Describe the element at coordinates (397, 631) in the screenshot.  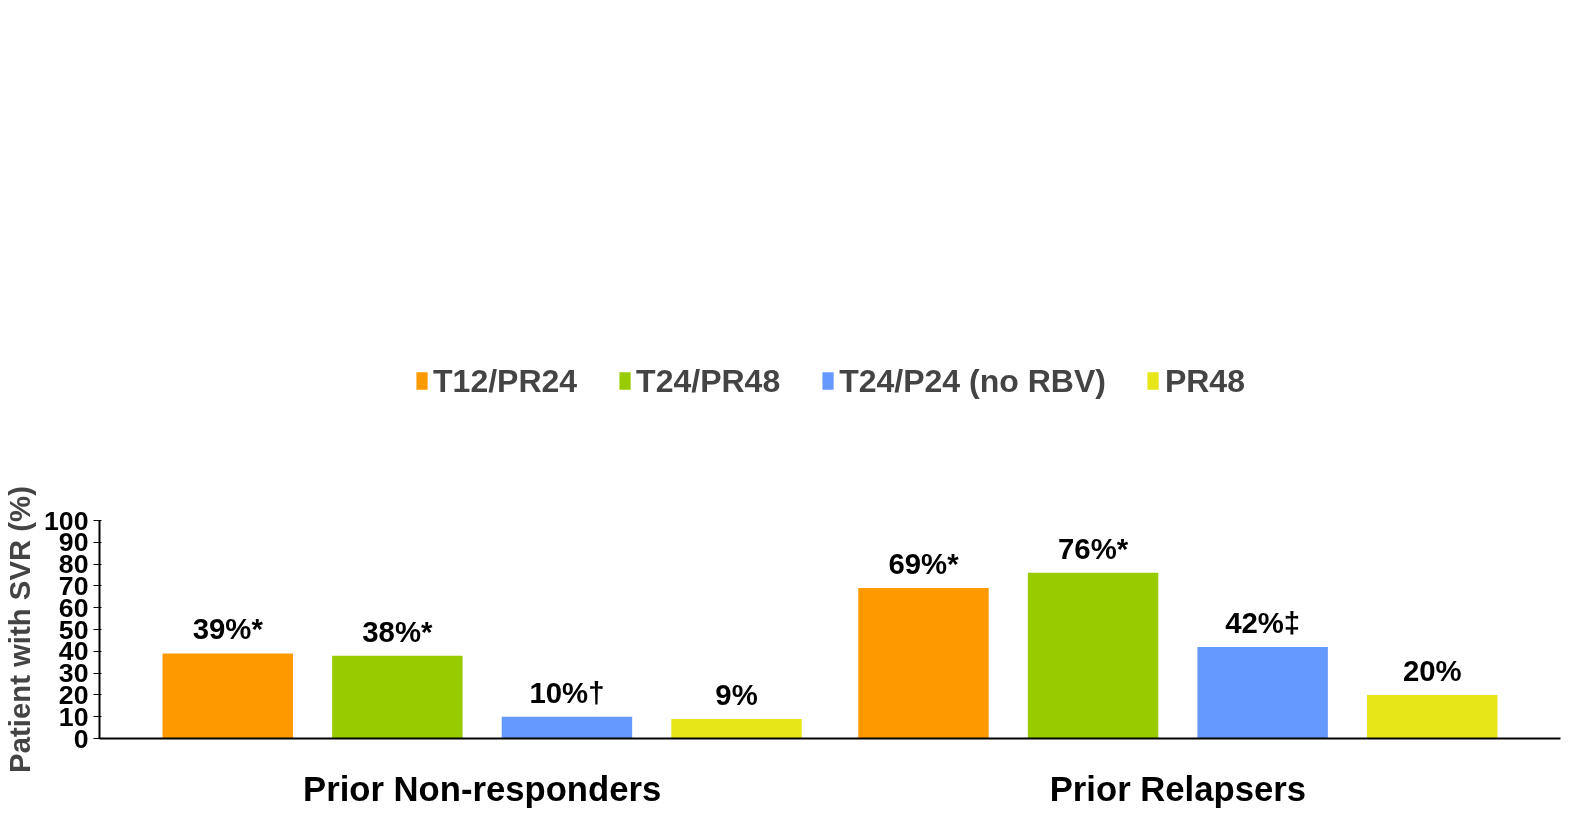
I see `data-label: 38%*` at that location.